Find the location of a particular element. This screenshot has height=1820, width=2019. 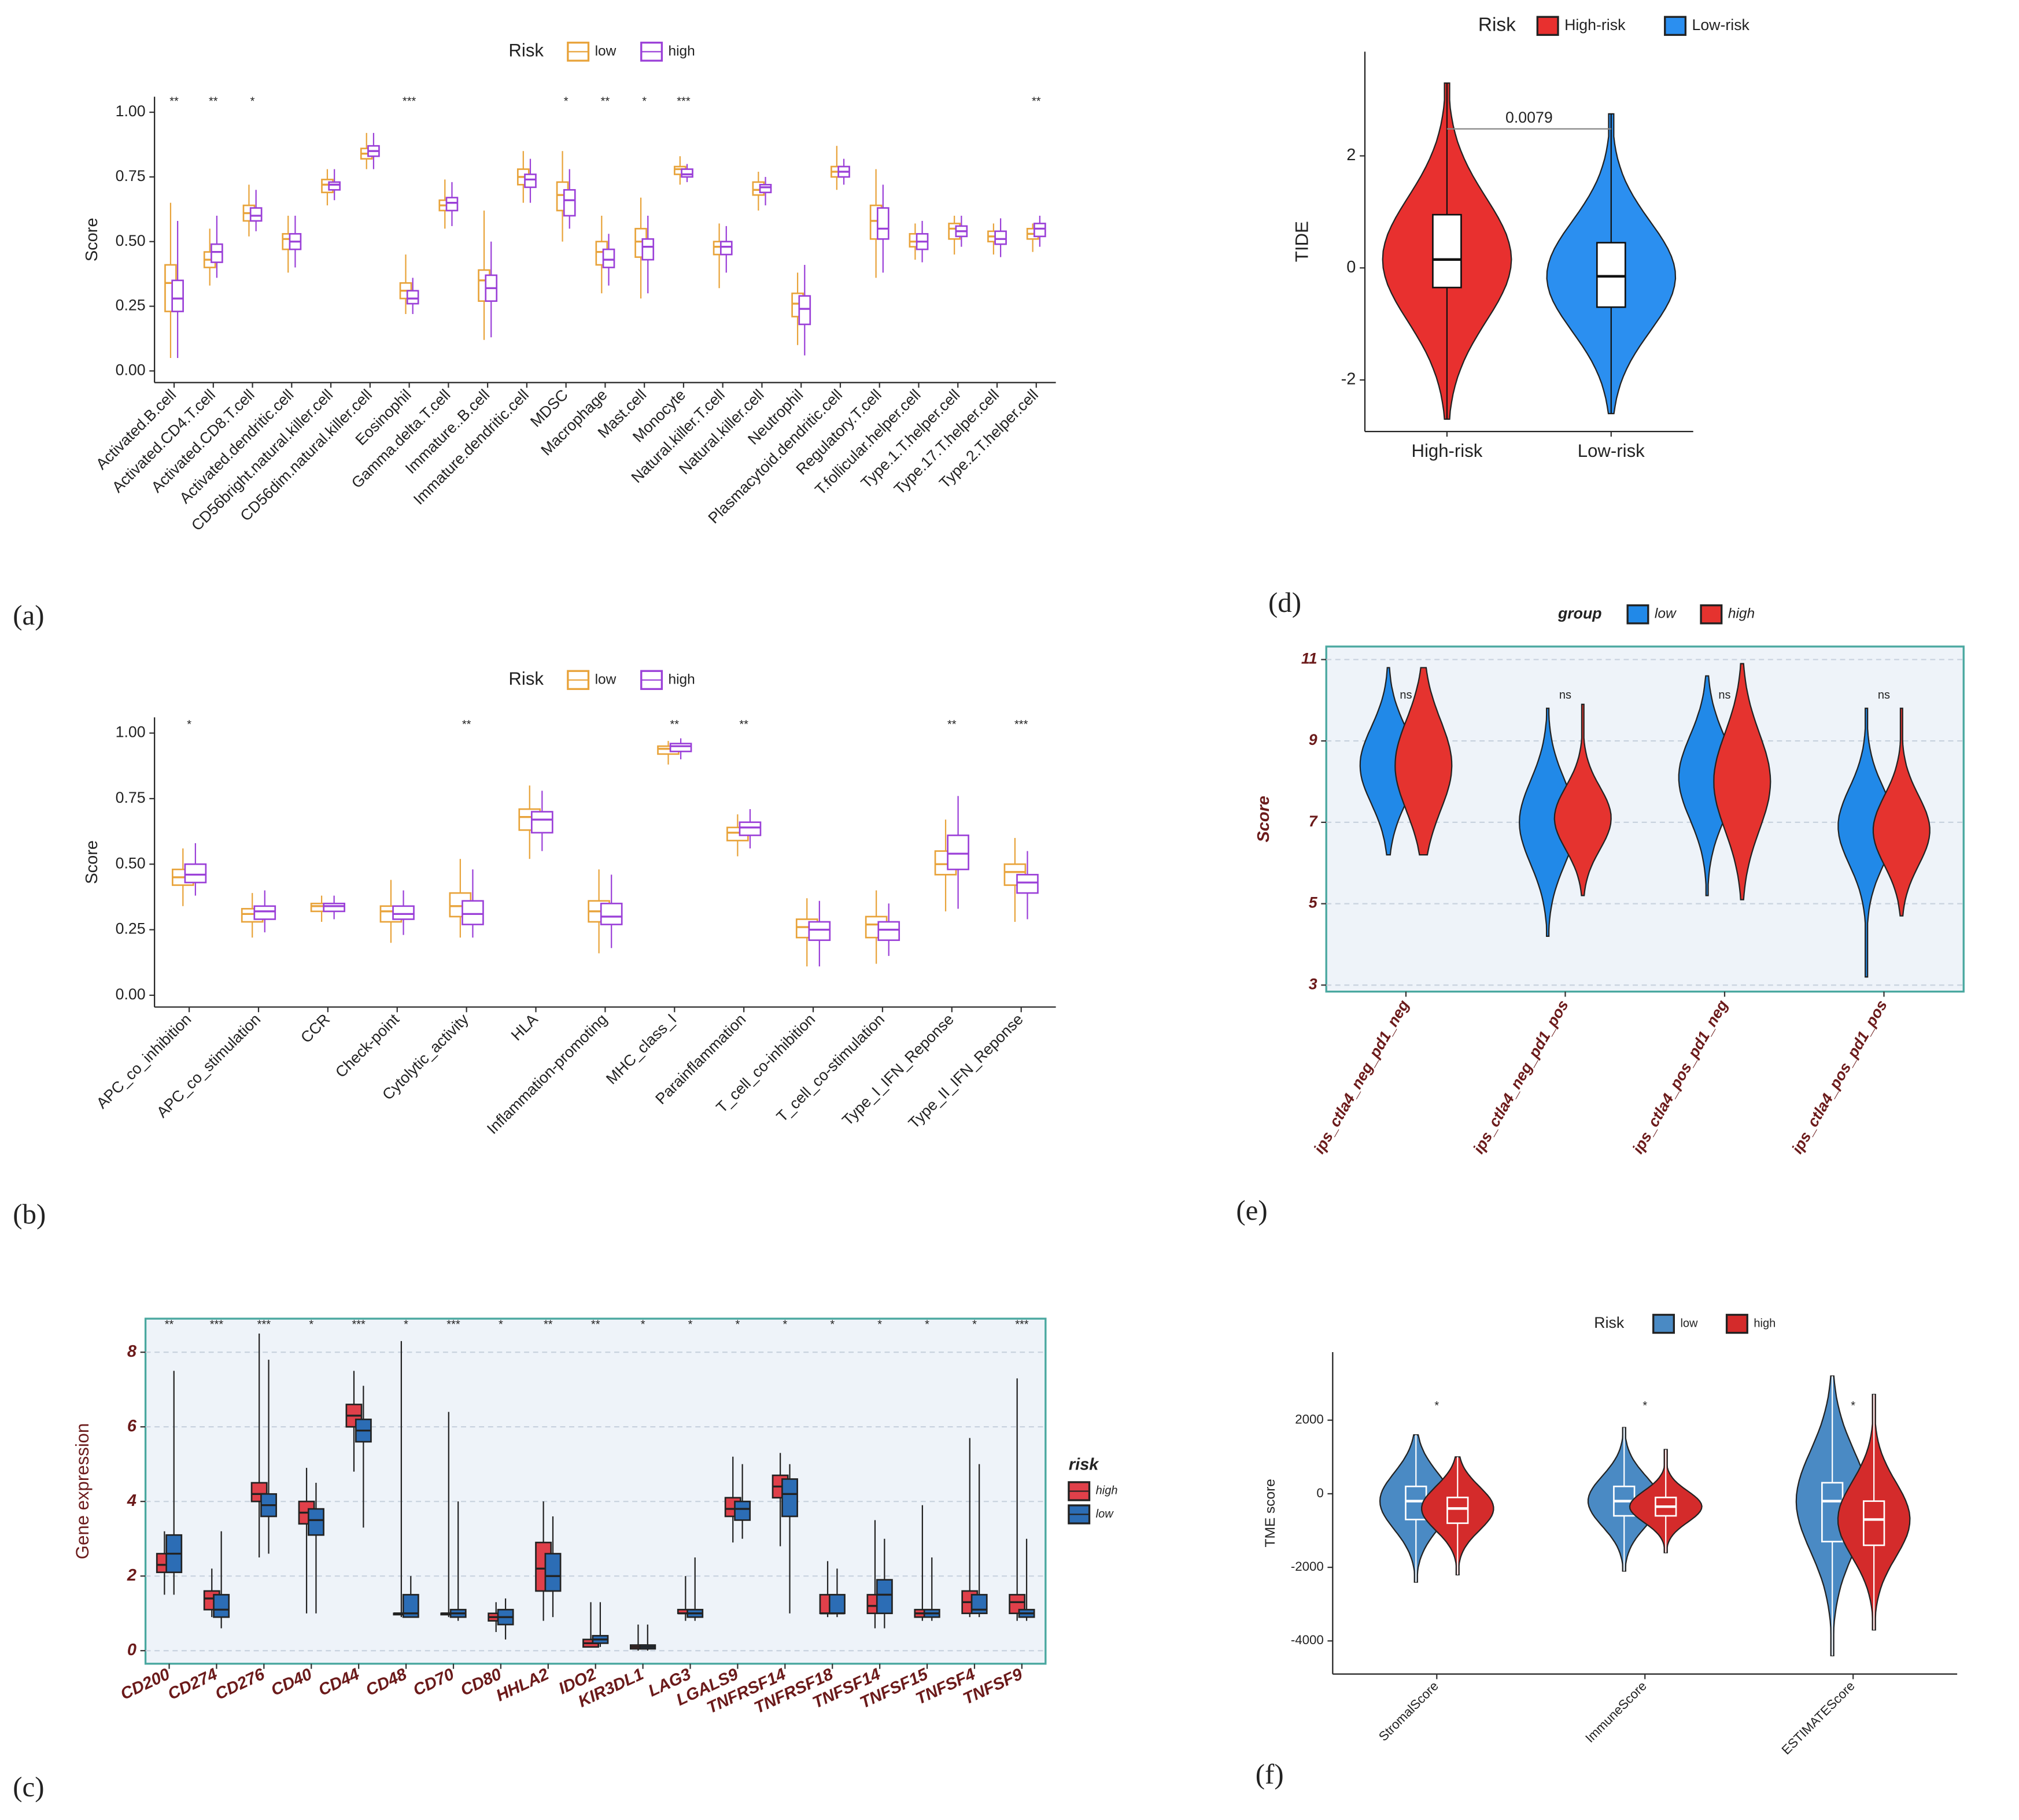

x-tick-label: CD48 is located at coordinates (386, 1682).